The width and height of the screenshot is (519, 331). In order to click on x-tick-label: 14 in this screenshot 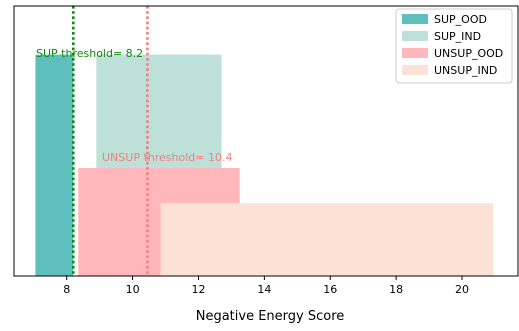, I will do `click(264, 289)`.